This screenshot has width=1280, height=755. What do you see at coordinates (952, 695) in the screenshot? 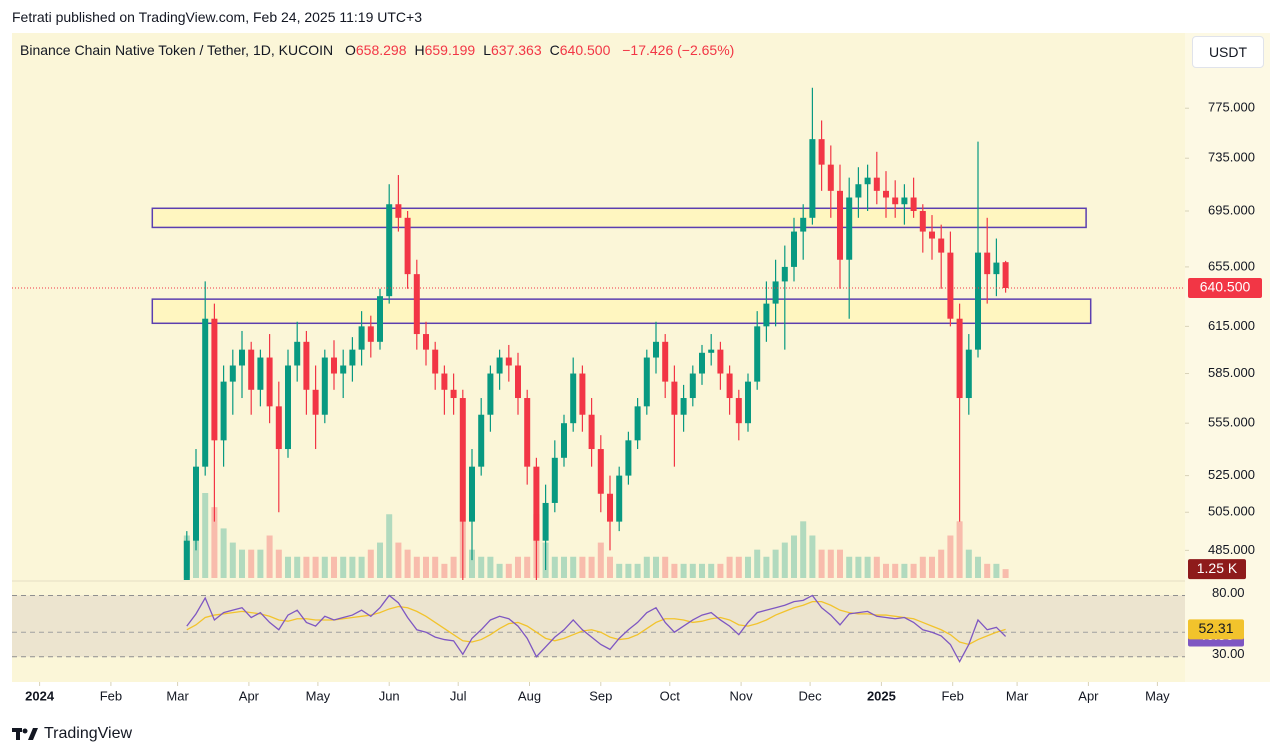
I see `x-tick-label: Feb` at bounding box center [952, 695].